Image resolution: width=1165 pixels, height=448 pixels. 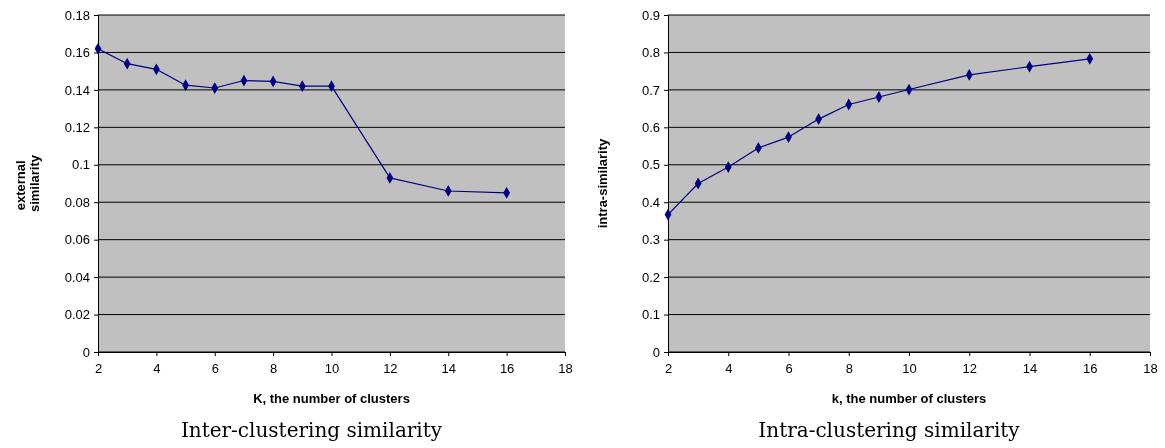 What do you see at coordinates (650, 90) in the screenshot?
I see `y-tick-label: 0.7` at bounding box center [650, 90].